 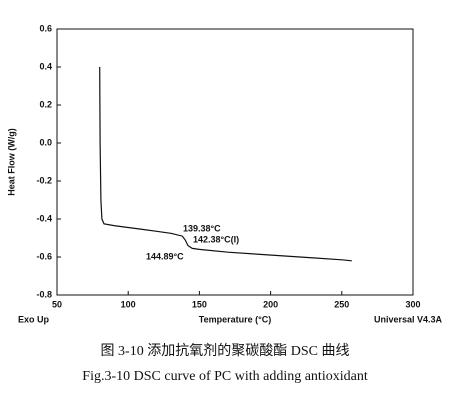 I want to click on x-tick-label: 100, so click(x=128, y=304).